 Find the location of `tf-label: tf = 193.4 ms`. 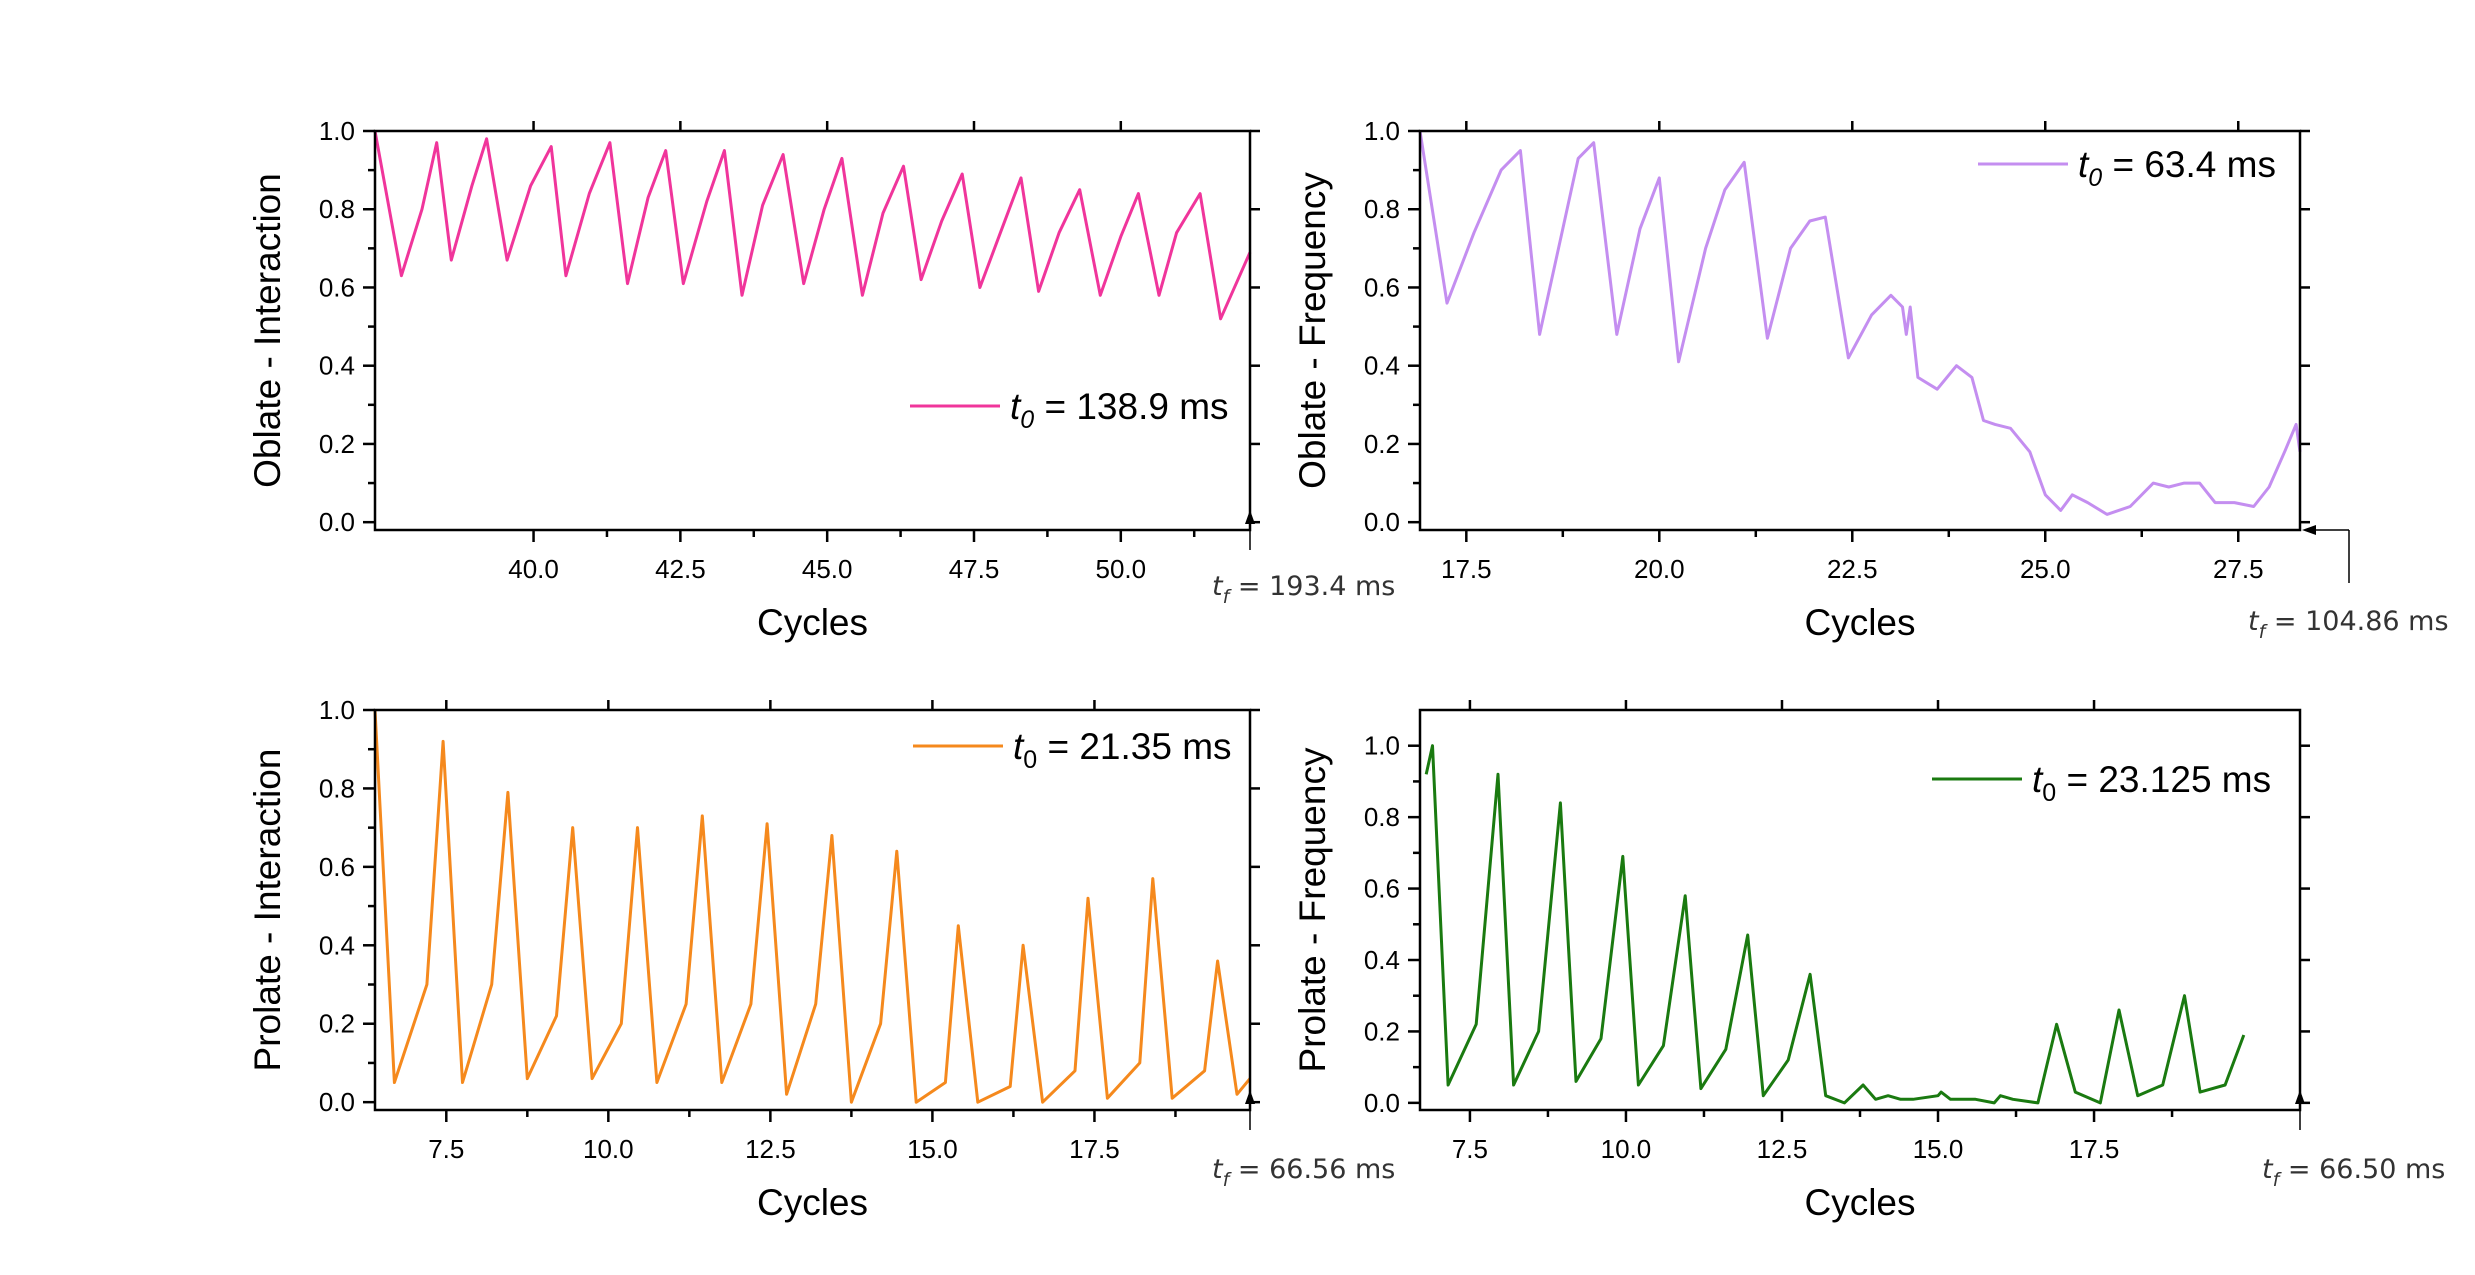

tf-label: tf = 193.4 ms is located at coordinates (1303, 589).